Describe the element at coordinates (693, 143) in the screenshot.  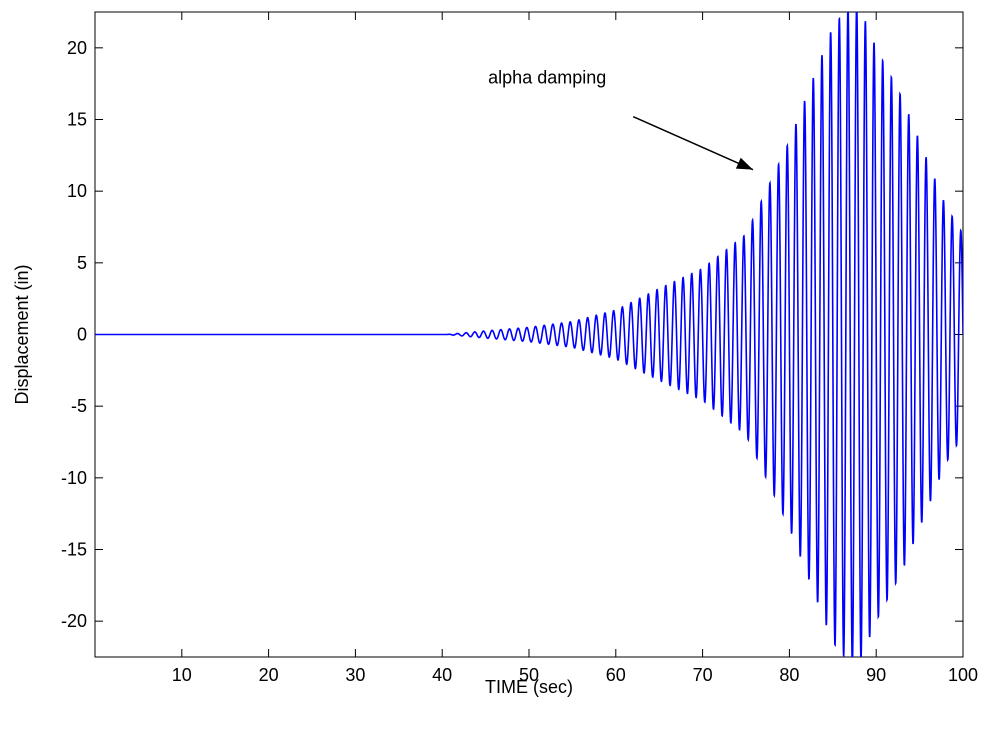
I see `annotation-arrow-line` at that location.